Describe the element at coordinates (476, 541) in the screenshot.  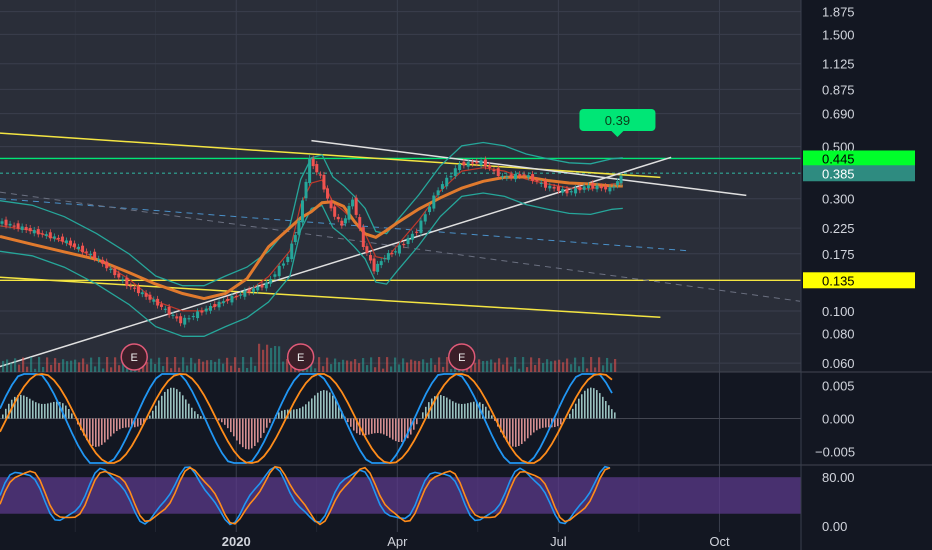
I see `time-axis: 2020 Apr Jul Oct` at that location.